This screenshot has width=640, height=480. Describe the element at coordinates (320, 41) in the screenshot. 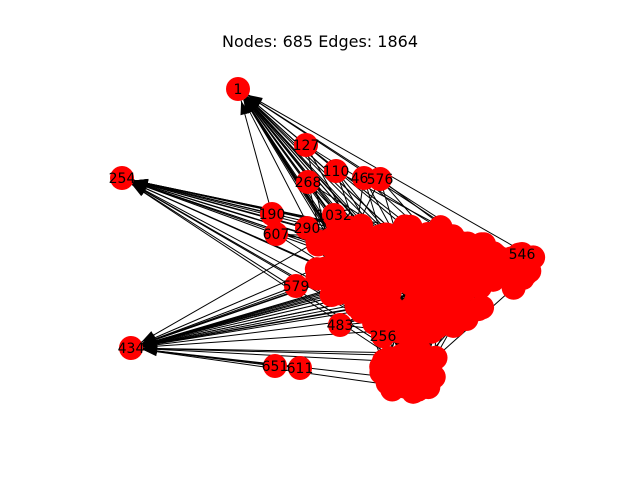

I see `graph-title: Nodes: 685 Edges: 1864` at that location.